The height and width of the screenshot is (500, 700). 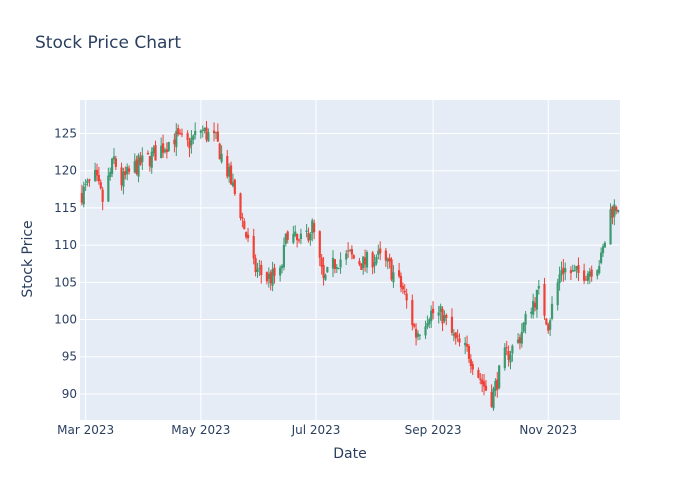 What do you see at coordinates (28, 259) in the screenshot?
I see `y-axis-label: Stock Price` at bounding box center [28, 259].